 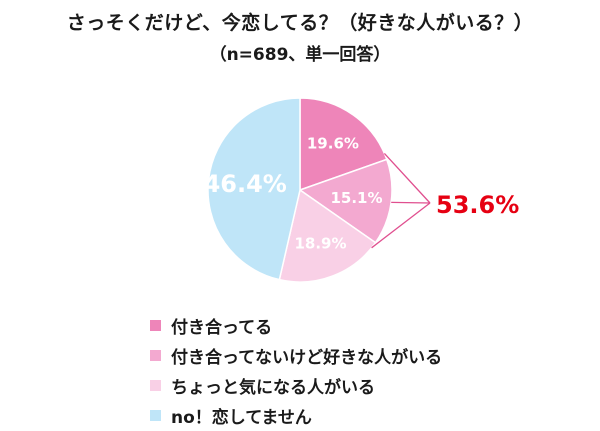 What do you see at coordinates (300, 55) in the screenshot?
I see `chart-subtitle: （n=689、単一回答）` at bounding box center [300, 55].